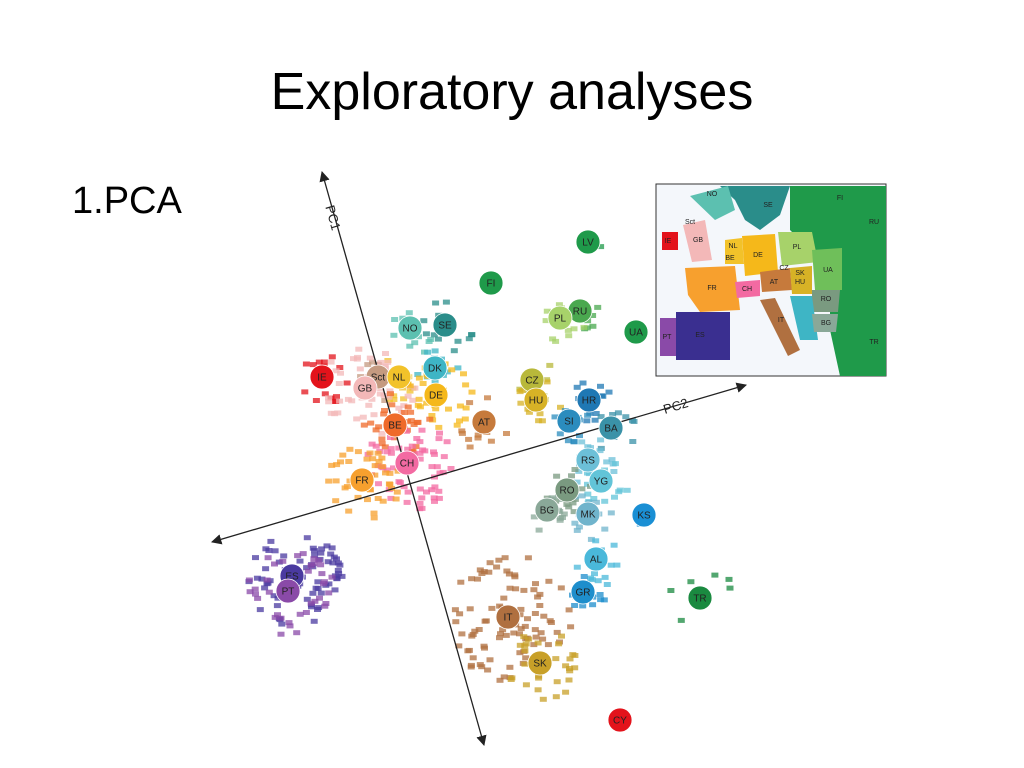 The image size is (1024, 768). What do you see at coordinates (768, 205) in the screenshot?
I see `map-label: SE` at bounding box center [768, 205].